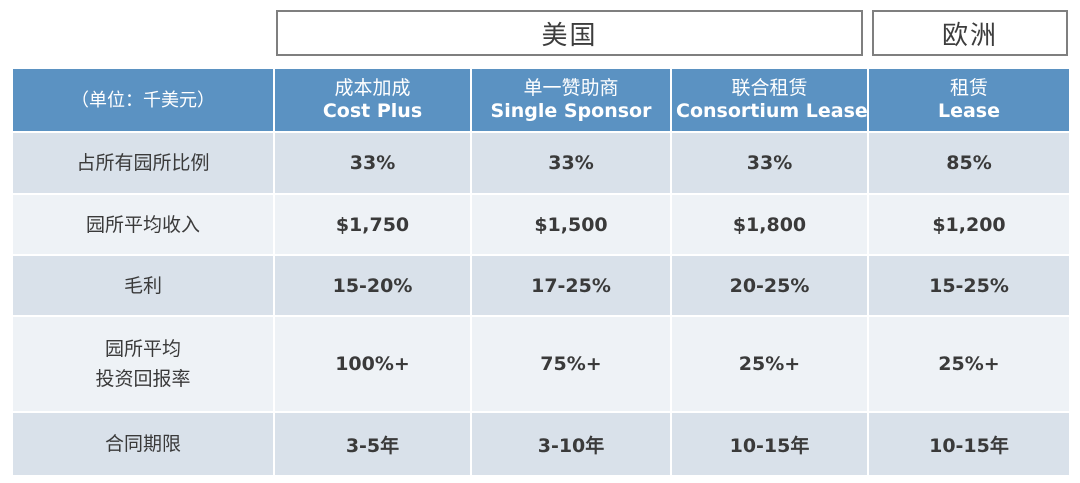  I want to click on table-cell: 3-5年, so click(373, 445).